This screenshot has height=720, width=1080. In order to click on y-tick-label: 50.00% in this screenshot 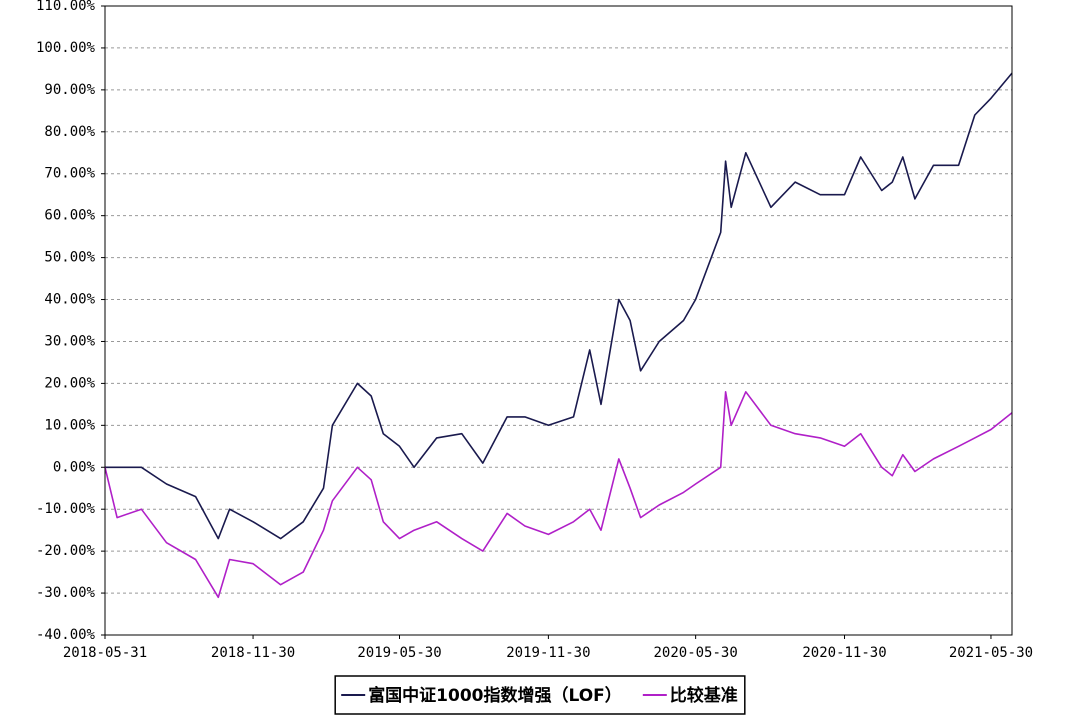, I will do `click(69, 258)`.